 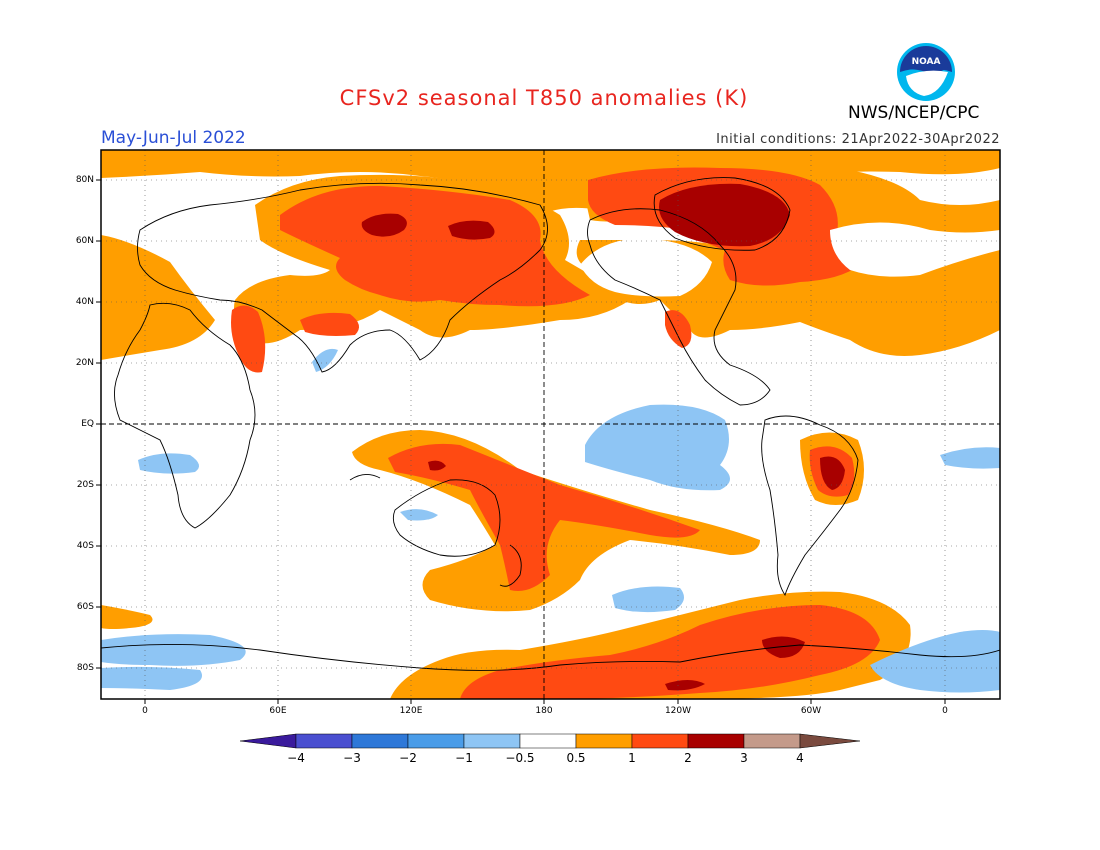 I want to click on map-title-text: CFSv2 seasonal T850 anomalies (K), so click(x=544, y=98).